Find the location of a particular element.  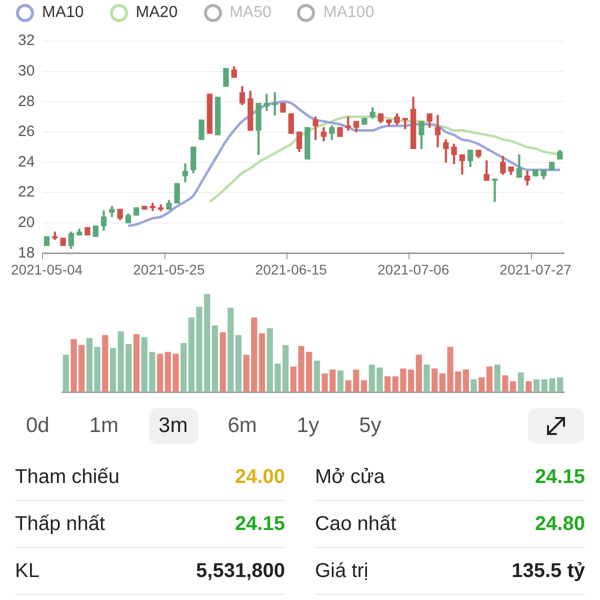

legend-label: MA50 is located at coordinates (251, 13).